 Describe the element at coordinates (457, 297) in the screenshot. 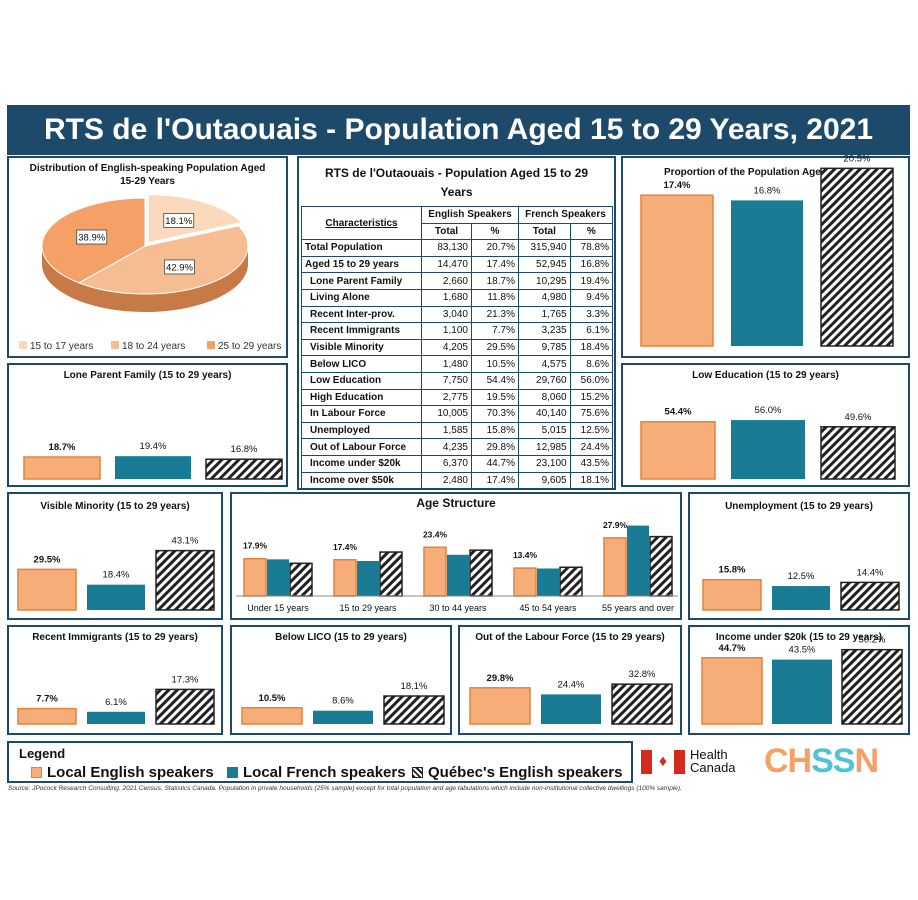

I see `table-row: Living Alone 1,680 11.8% 4,980 9.4%` at that location.